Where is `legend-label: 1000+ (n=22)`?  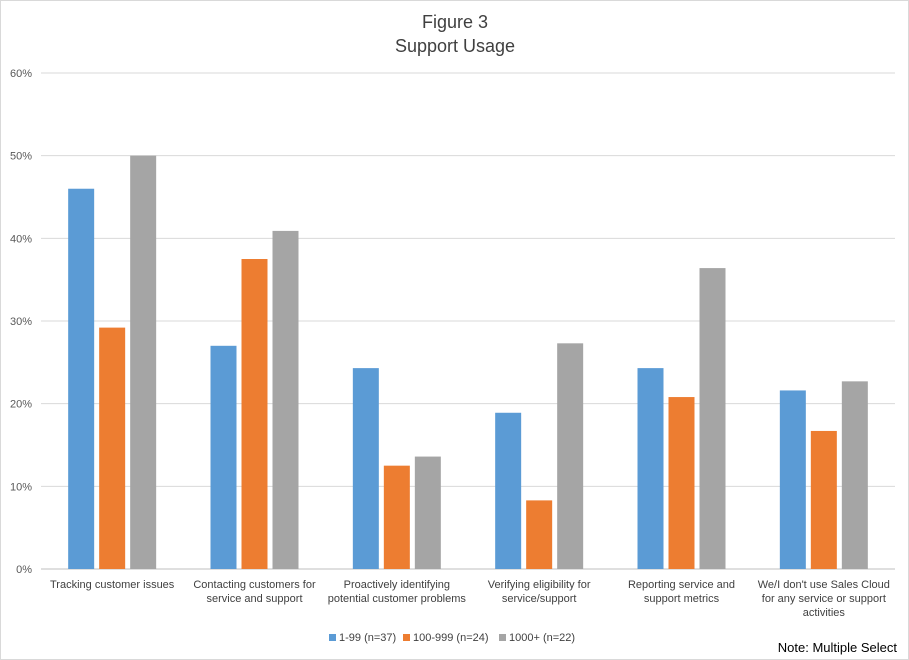 legend-label: 1000+ (n=22) is located at coordinates (542, 638).